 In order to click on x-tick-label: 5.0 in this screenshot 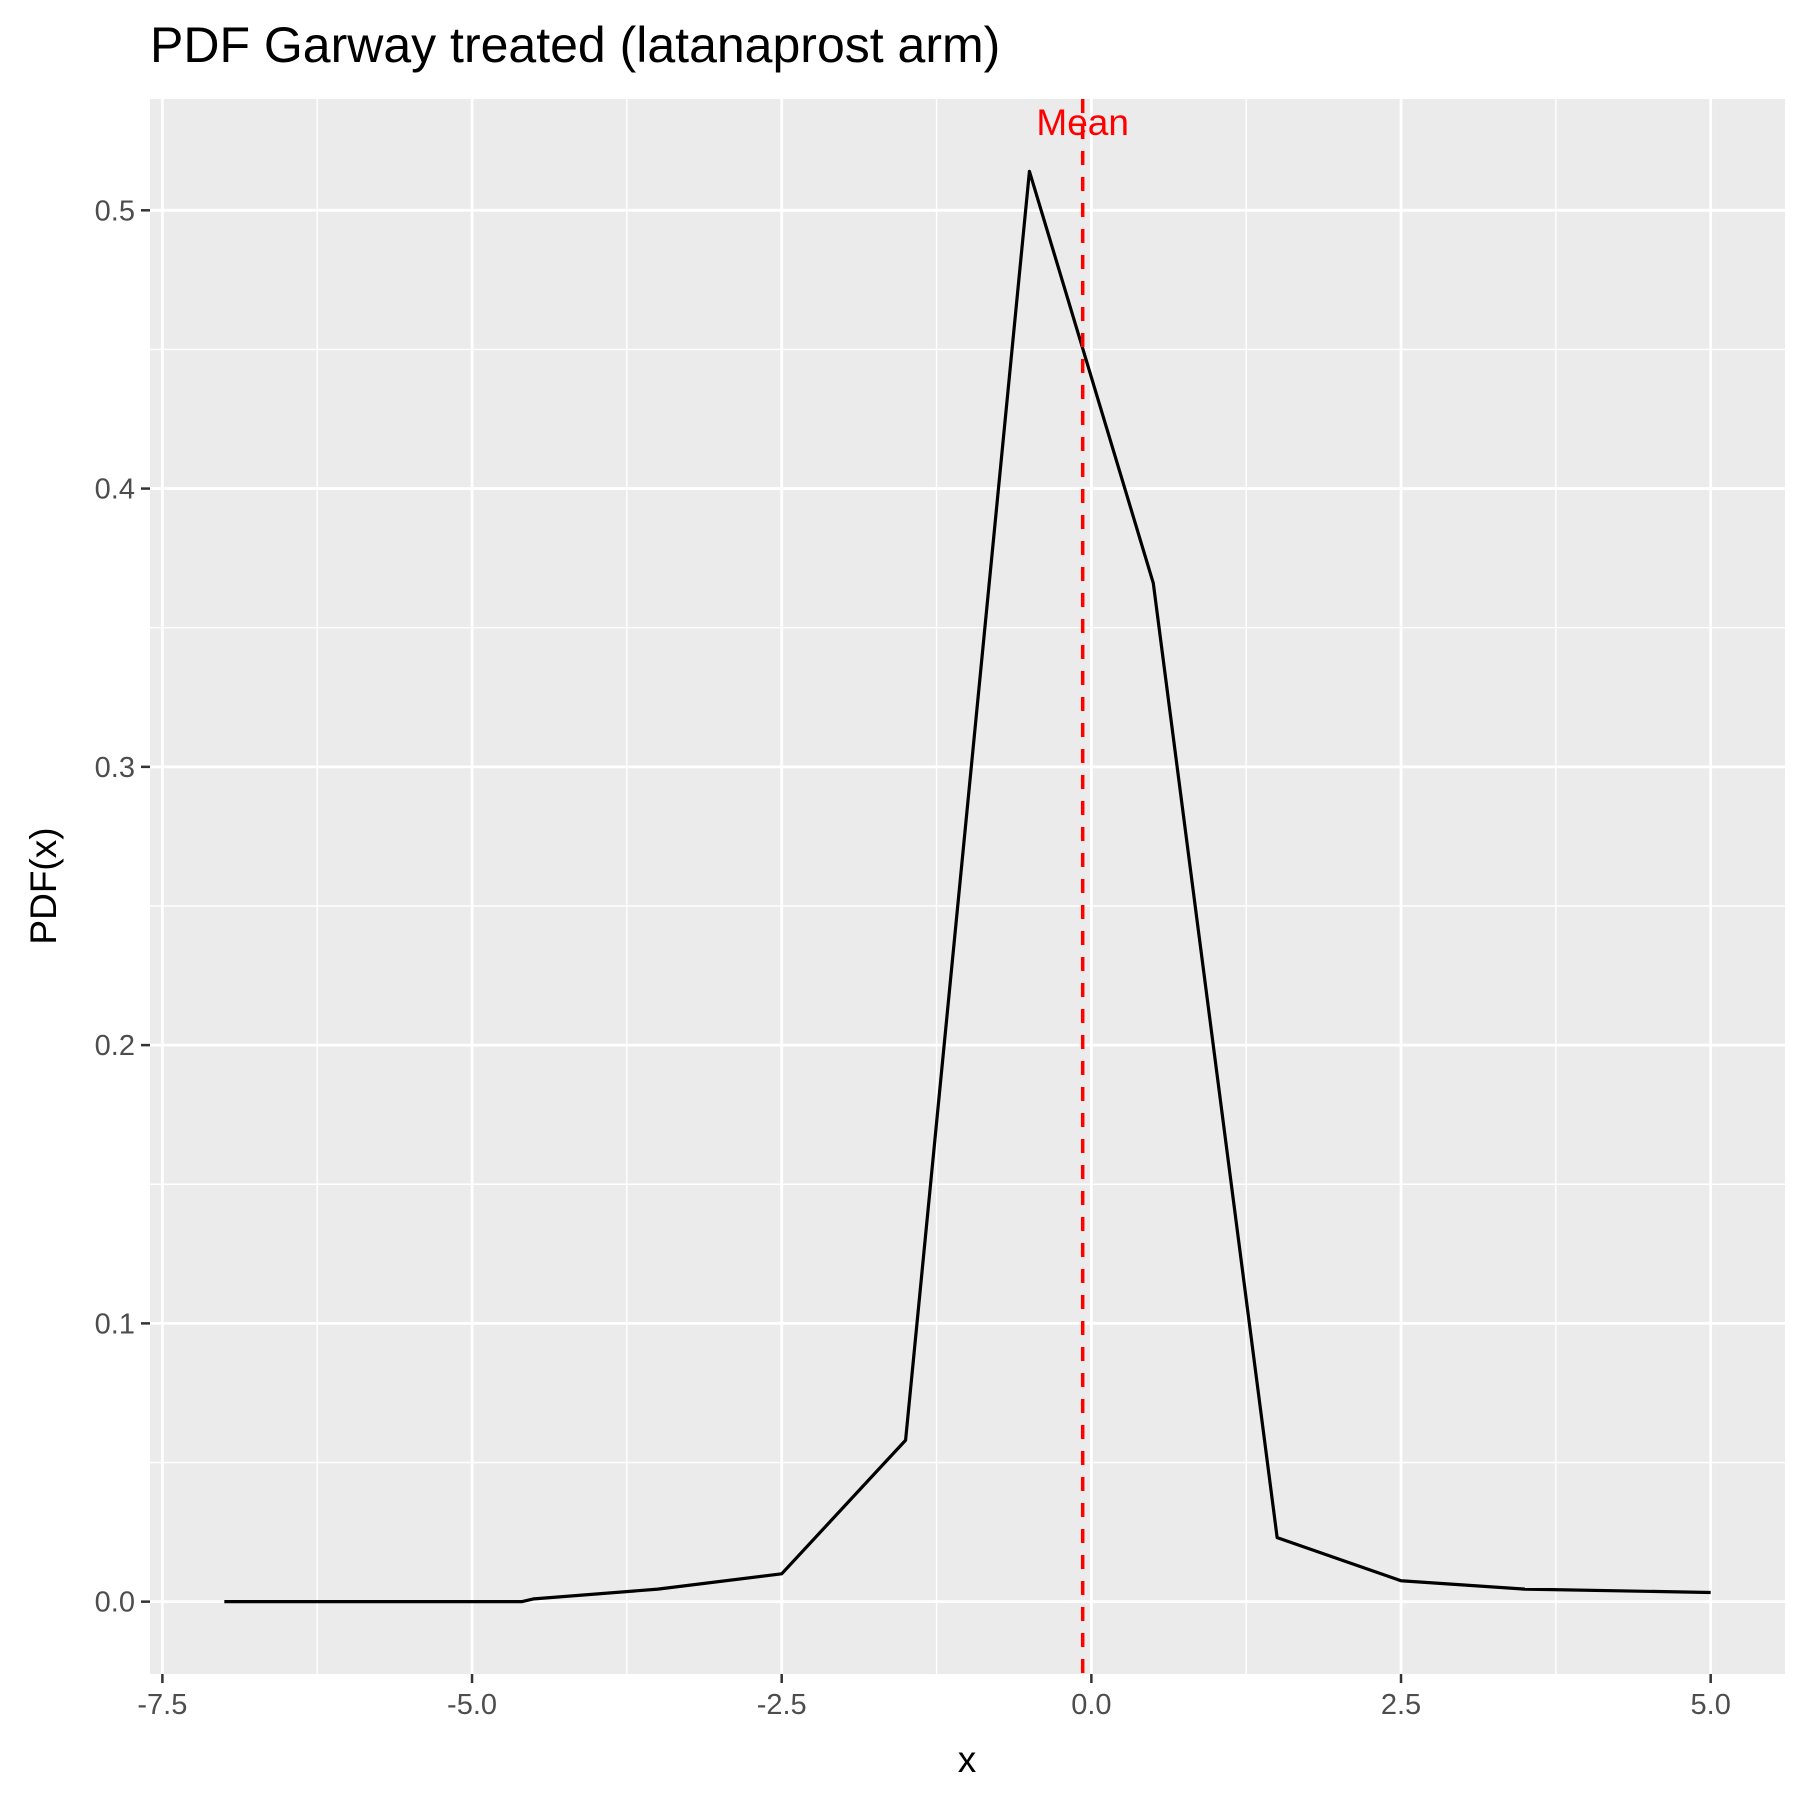, I will do `click(1711, 1705)`.